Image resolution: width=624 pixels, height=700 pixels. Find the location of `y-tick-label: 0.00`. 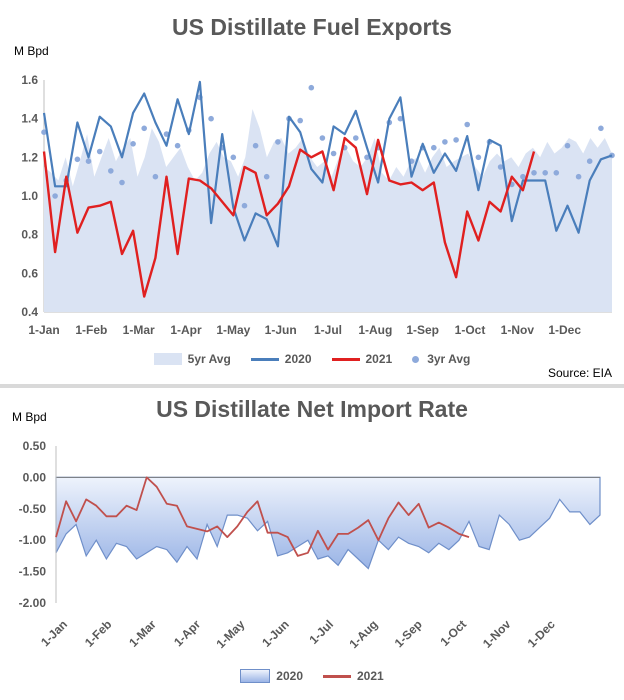

y-tick-label: 0.00 is located at coordinates (35, 477).